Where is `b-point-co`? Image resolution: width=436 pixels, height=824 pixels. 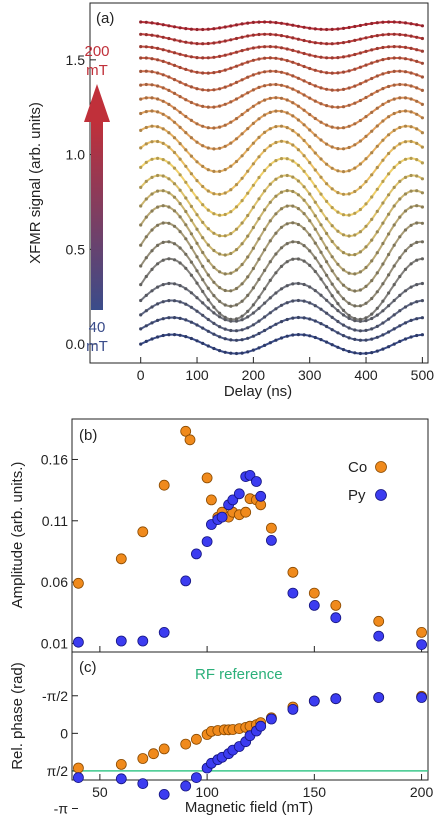
b-point-co is located at coordinates (293, 572).